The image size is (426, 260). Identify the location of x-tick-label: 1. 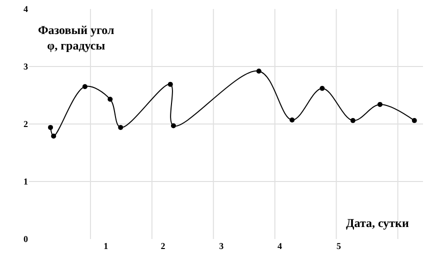
(106, 246).